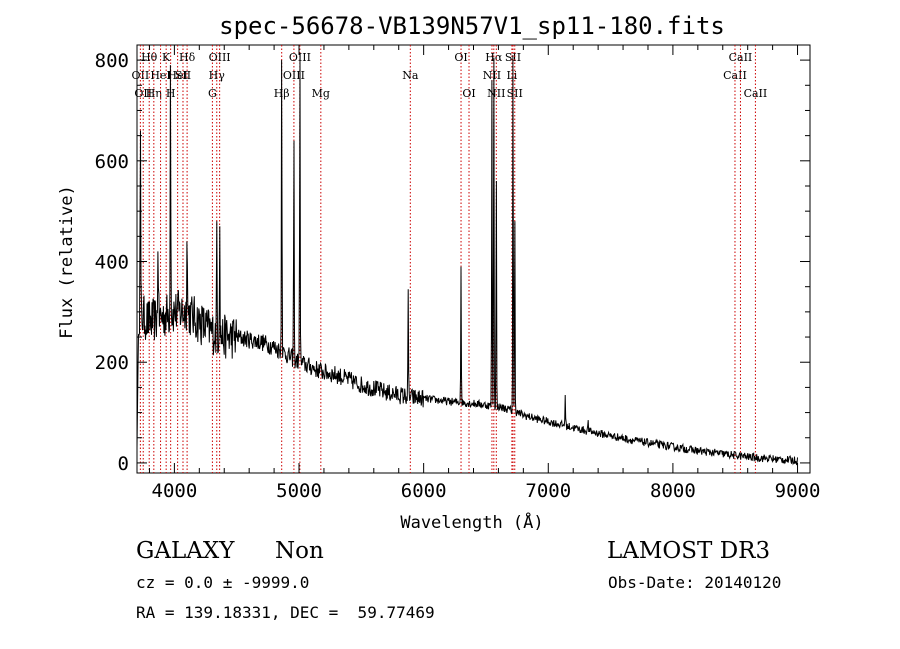 The height and width of the screenshot is (649, 900). Describe the element at coordinates (689, 551) in the screenshot. I see `survey-name: LAMOST DR3` at that location.